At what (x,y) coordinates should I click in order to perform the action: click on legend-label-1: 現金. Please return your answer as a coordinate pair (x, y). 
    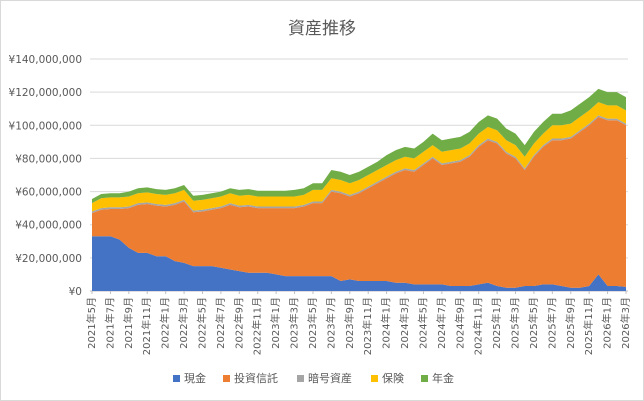
    Looking at the image, I should click on (195, 378).